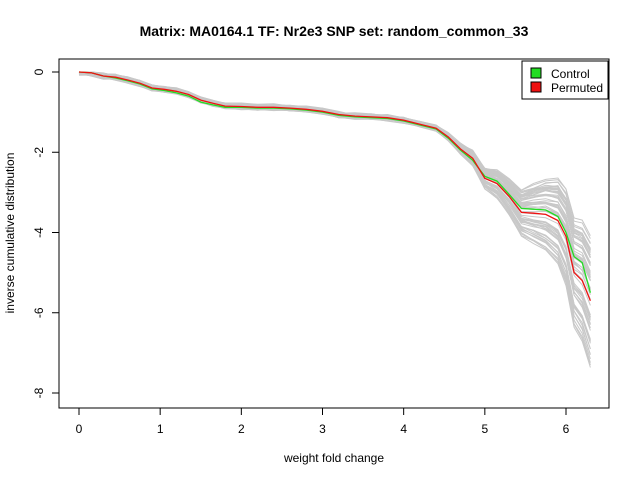 This screenshot has width=640, height=480. I want to click on y-axis: 0 -2 -4 -6 -8, so click(46, 233).